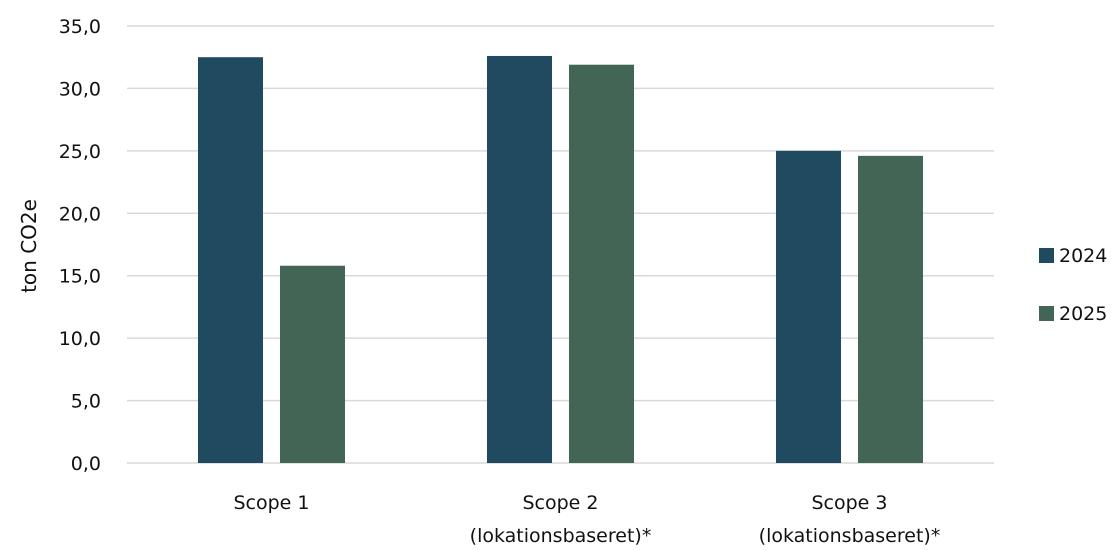  Describe the element at coordinates (86, 464) in the screenshot. I see `y-tick-label: 0,0` at that location.